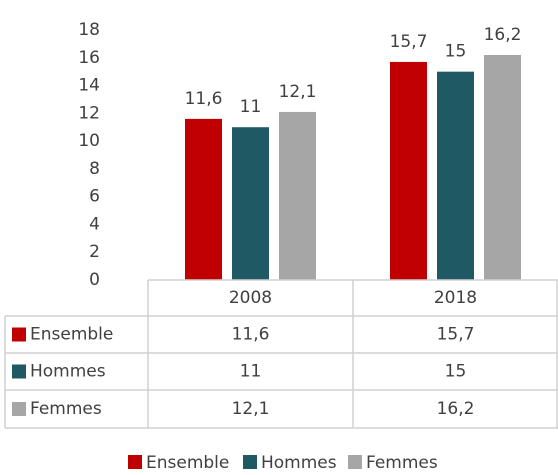 This screenshot has width=558, height=475. Describe the element at coordinates (94, 197) in the screenshot. I see `y-tick-label: 6` at that location.